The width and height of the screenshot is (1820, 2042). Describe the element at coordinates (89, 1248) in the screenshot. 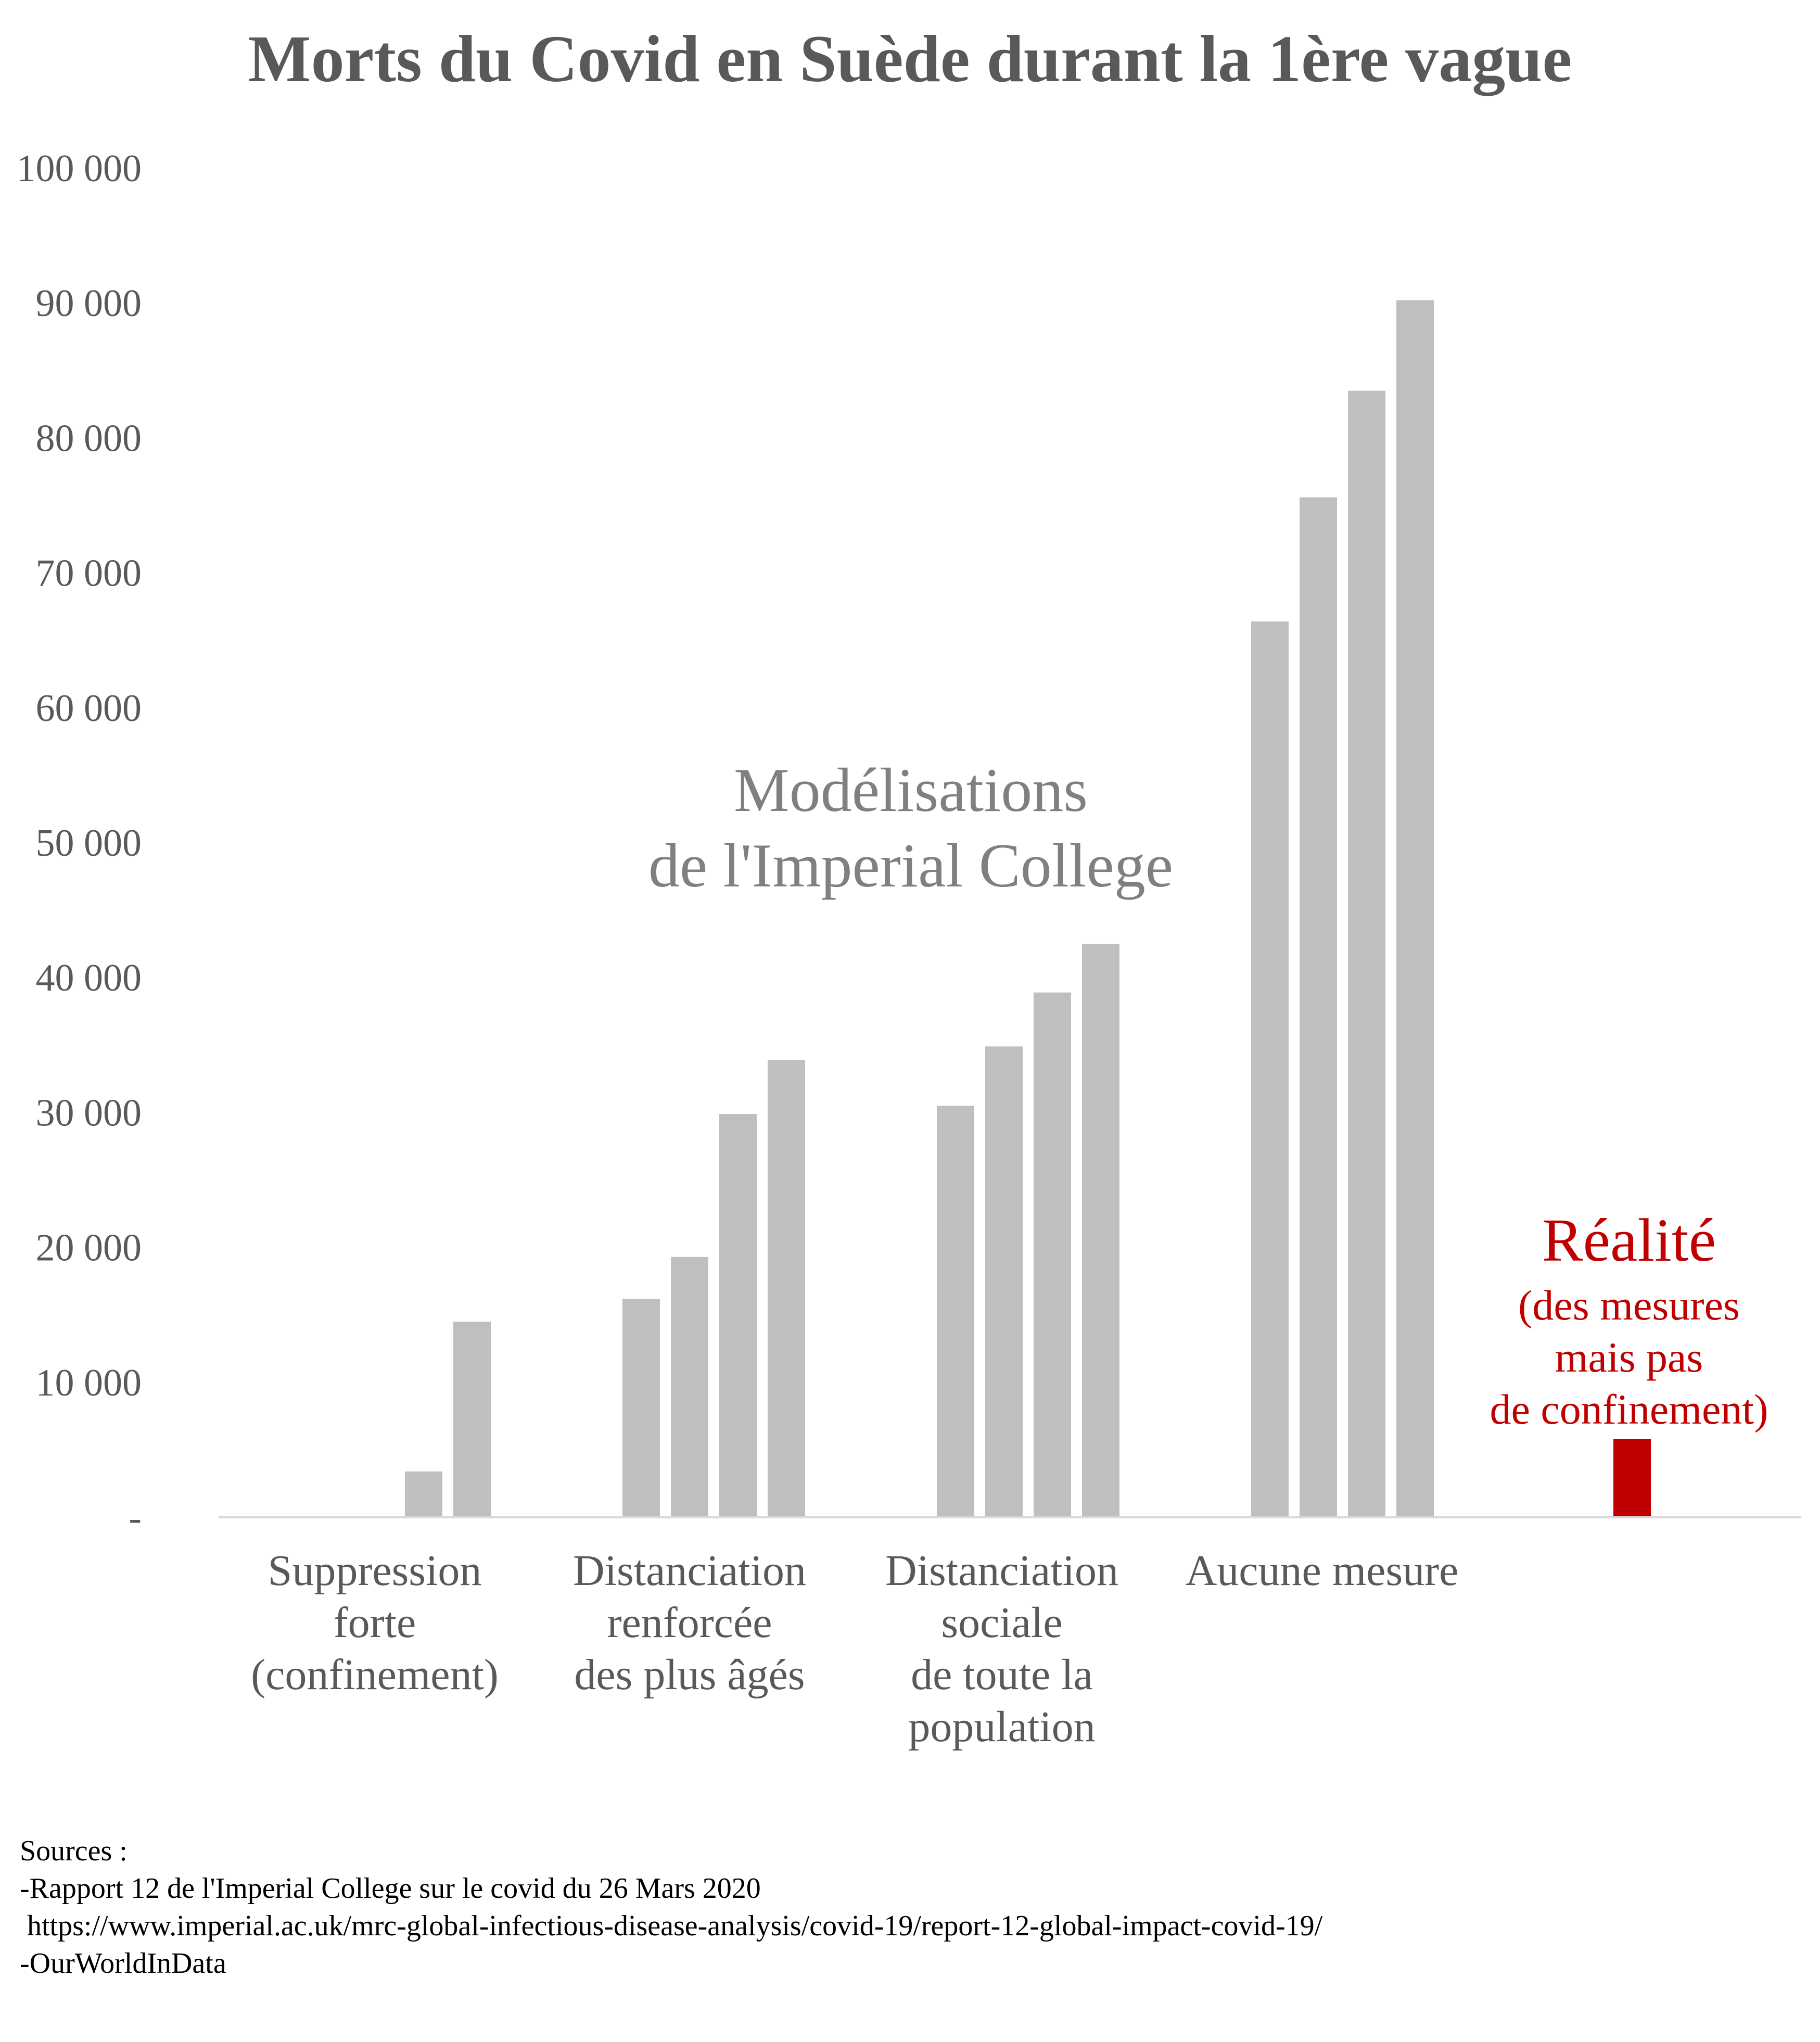

I see `y-tick-label-2: 20 000` at that location.